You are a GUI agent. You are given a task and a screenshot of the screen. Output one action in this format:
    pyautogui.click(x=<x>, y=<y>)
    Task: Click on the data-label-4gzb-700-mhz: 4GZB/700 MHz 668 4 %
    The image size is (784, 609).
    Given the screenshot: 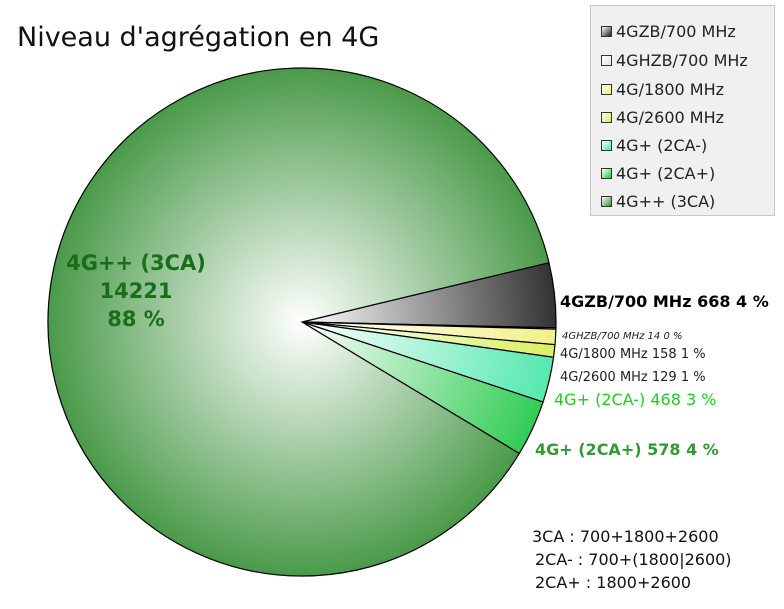 What is the action you would take?
    pyautogui.click(x=664, y=301)
    